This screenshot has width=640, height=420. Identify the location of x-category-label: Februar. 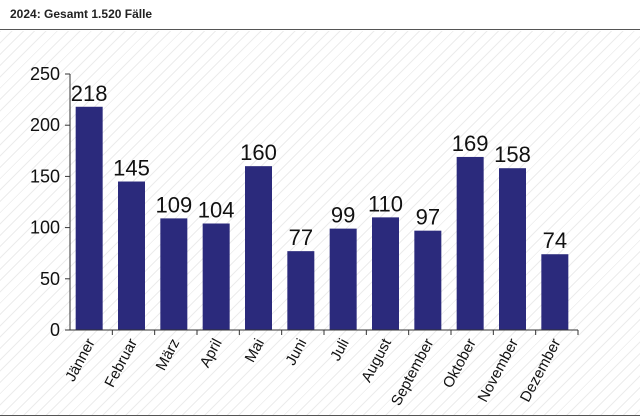
(121, 363).